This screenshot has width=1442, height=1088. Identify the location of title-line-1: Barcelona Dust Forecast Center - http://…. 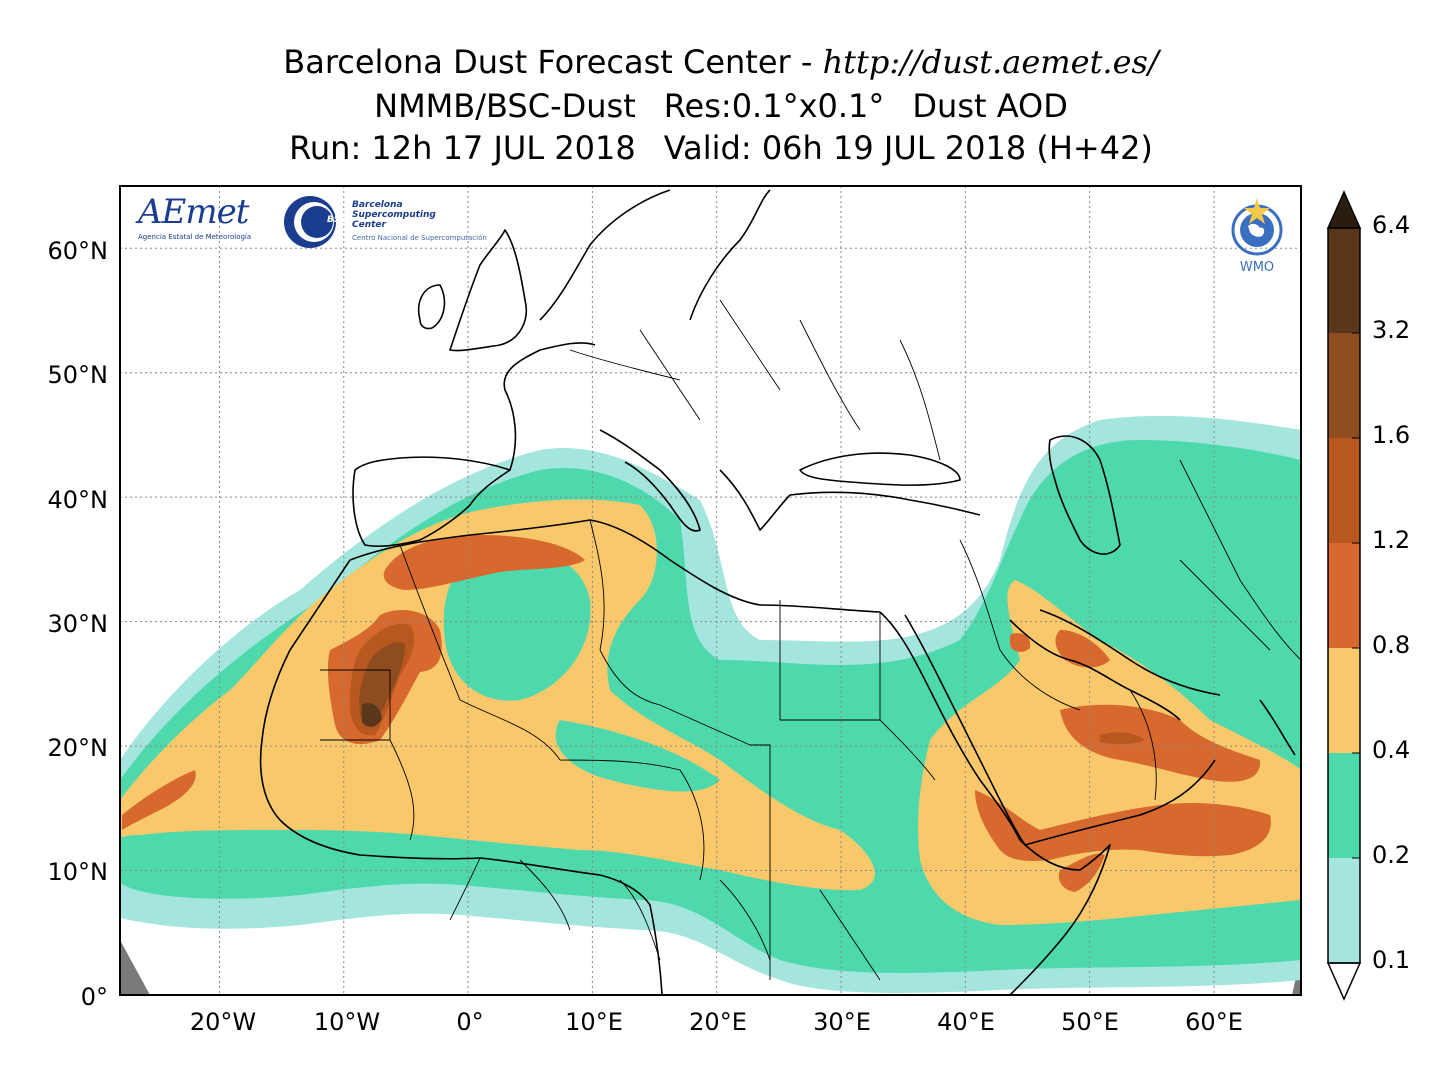
(721, 62).